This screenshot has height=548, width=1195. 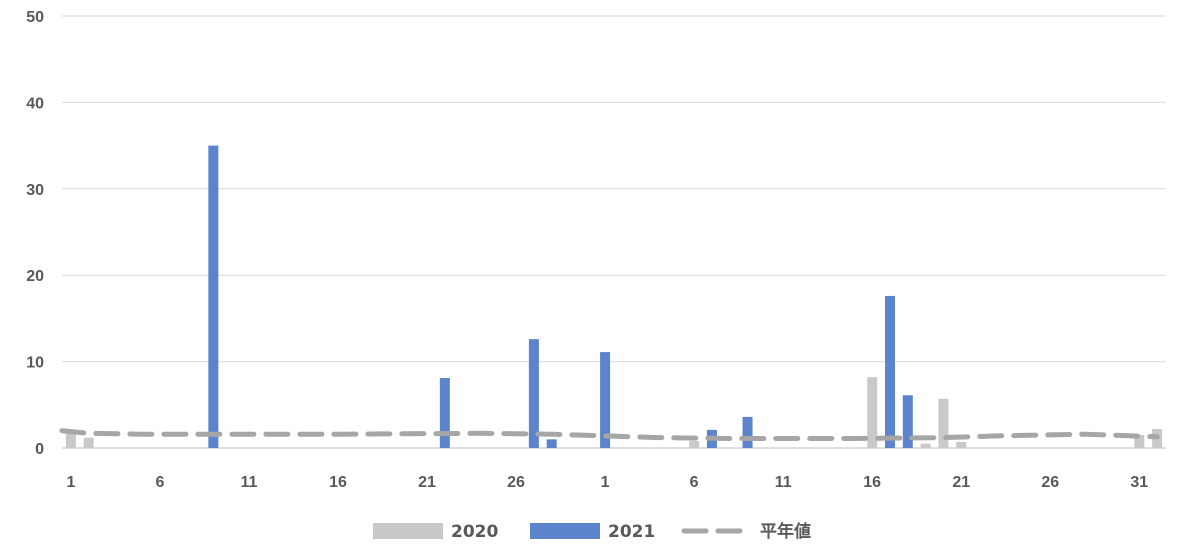 I want to click on y-tick-label: 0, so click(x=39, y=449).